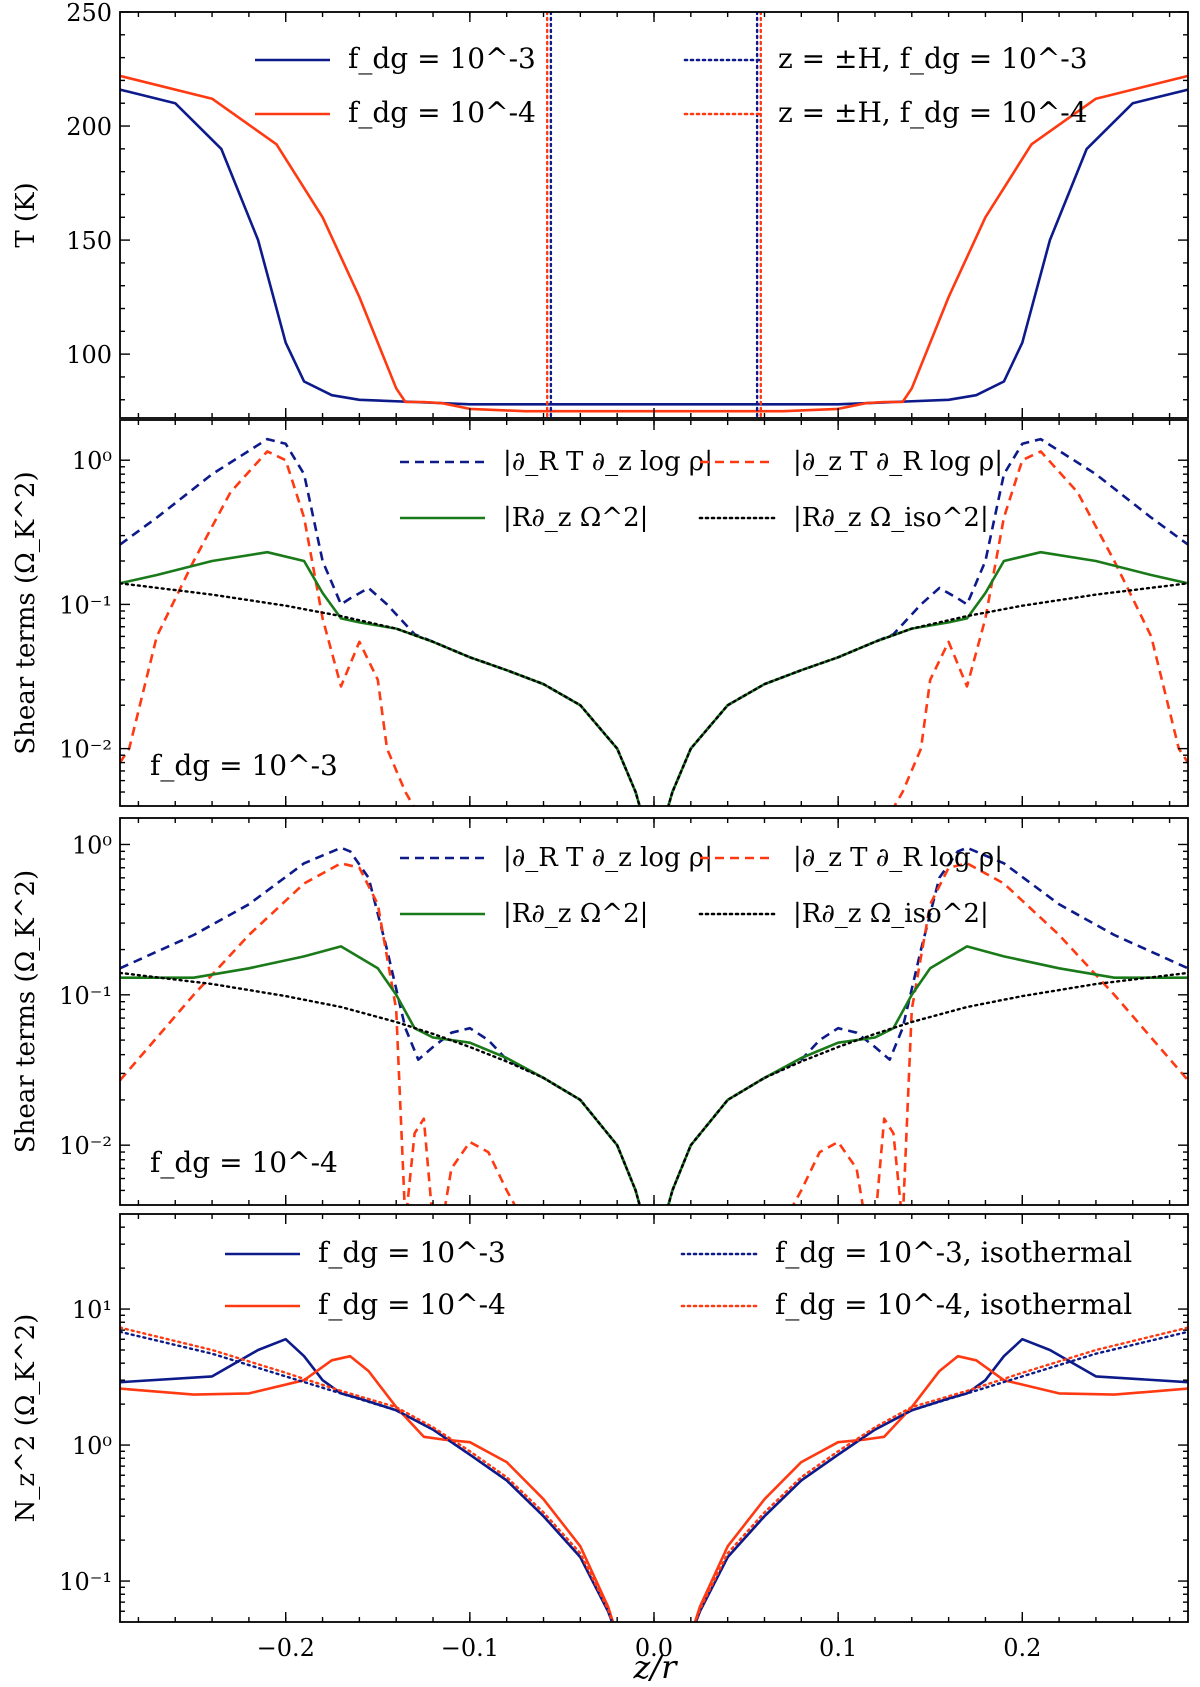 Image resolution: width=1200 pixels, height=1687 pixels. I want to click on x-tick-label: 0.1, so click(838, 1648).